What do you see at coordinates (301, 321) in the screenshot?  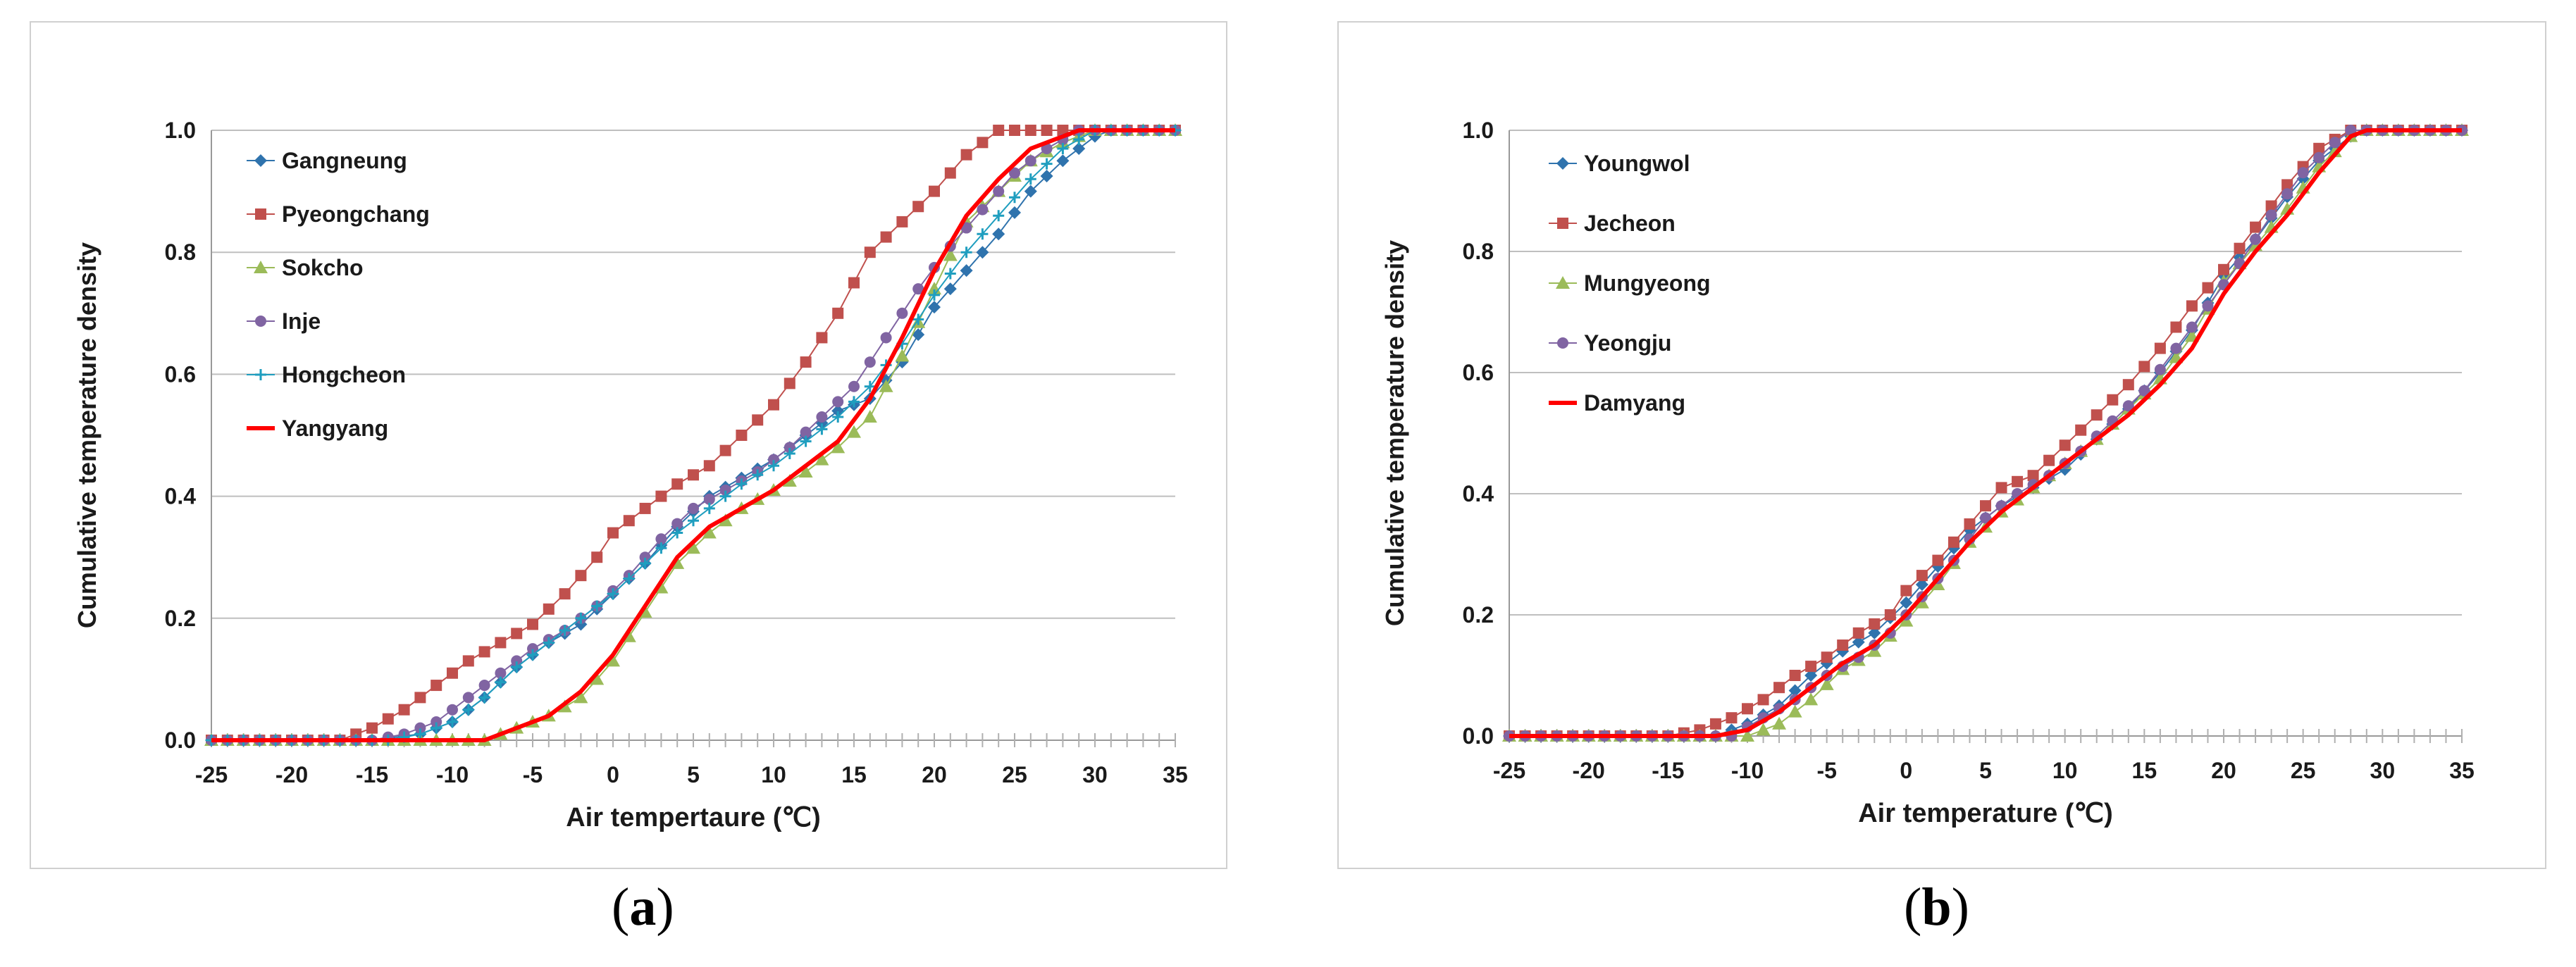 I see `legend-label: Inje` at bounding box center [301, 321].